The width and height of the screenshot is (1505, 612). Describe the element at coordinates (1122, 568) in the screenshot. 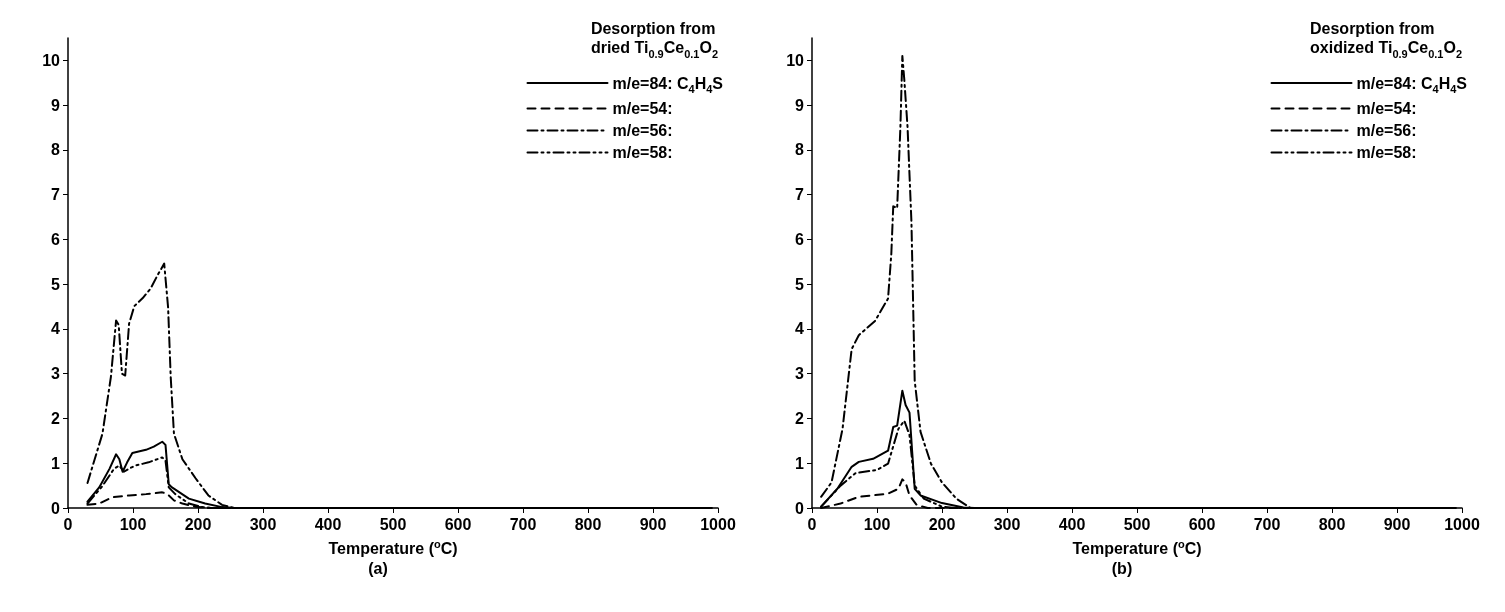

I see `text: (b)` at that location.